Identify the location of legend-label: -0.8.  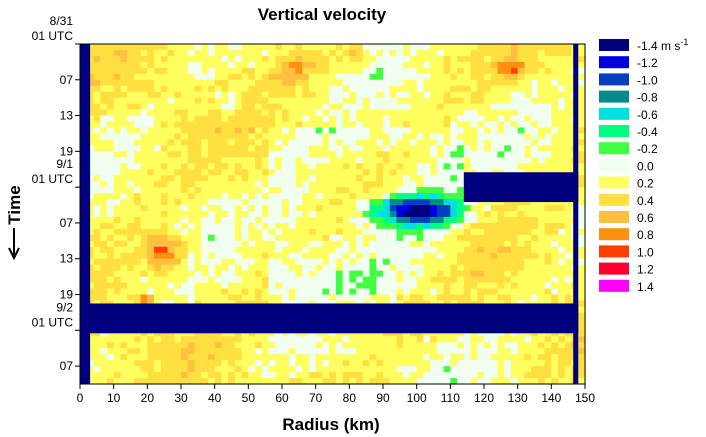
(647, 98).